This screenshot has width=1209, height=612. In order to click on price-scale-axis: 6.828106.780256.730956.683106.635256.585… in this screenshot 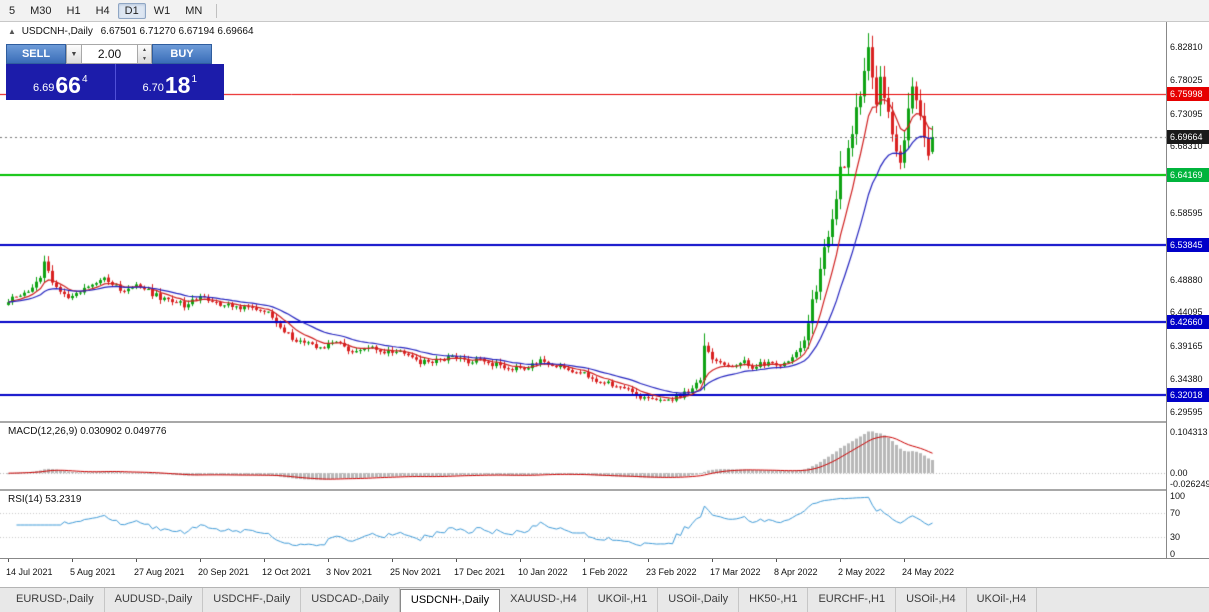, I will do `click(1187, 290)`.